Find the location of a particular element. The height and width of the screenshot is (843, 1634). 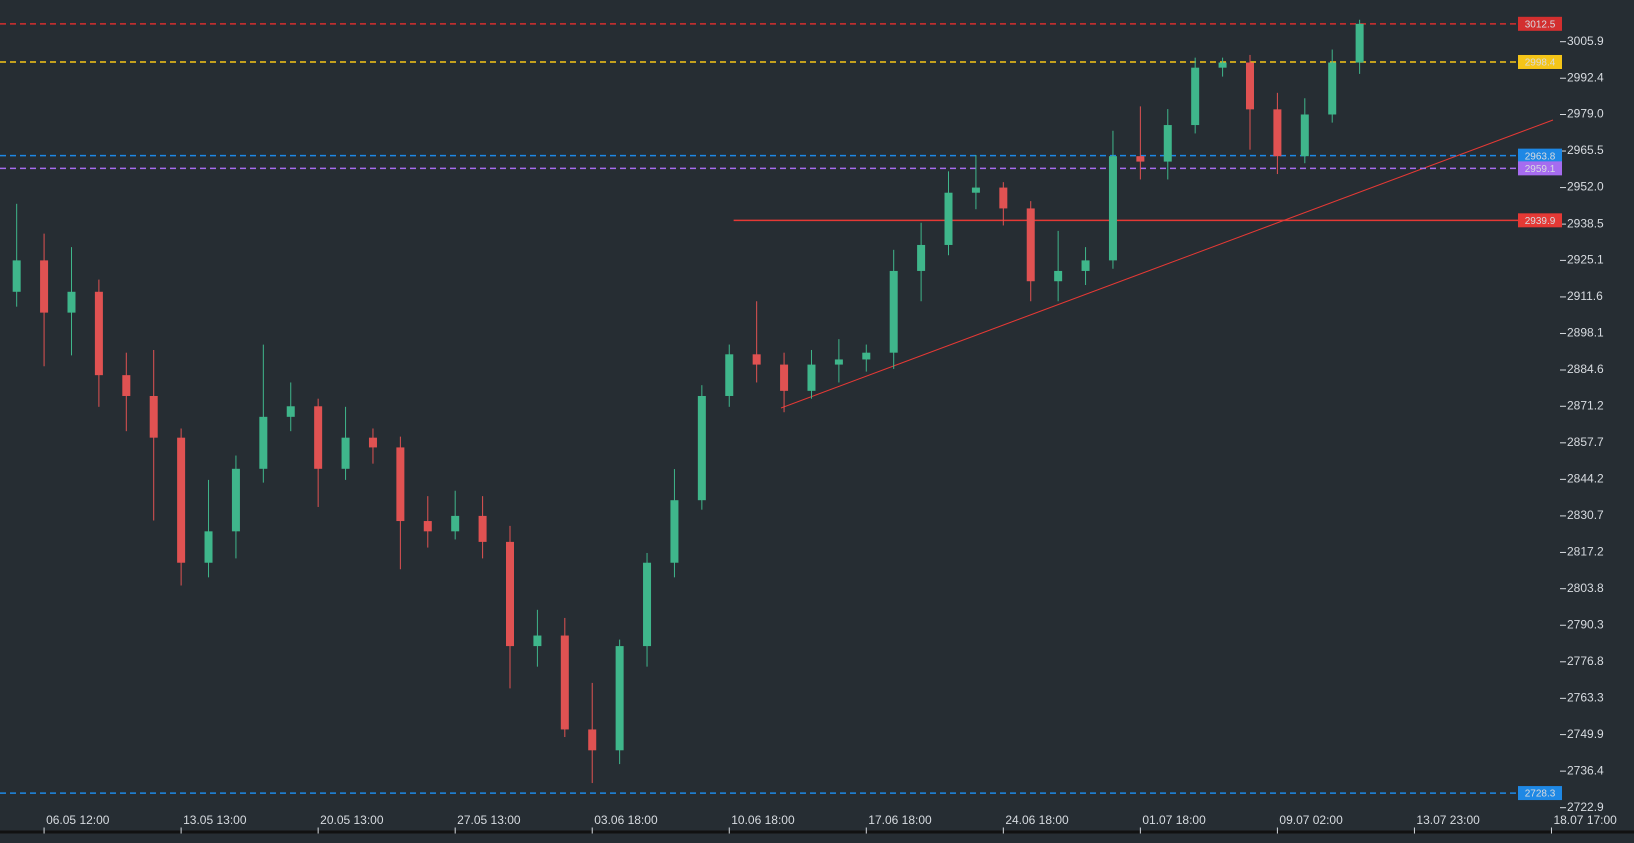

y-tick-label: 2911.6 is located at coordinates (1585, 296).